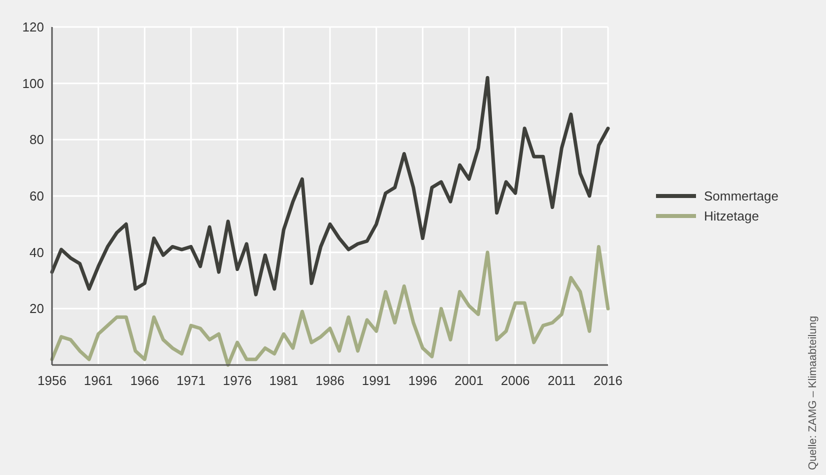 This screenshot has height=475, width=826. I want to click on x-tick-label: 2001, so click(469, 380).